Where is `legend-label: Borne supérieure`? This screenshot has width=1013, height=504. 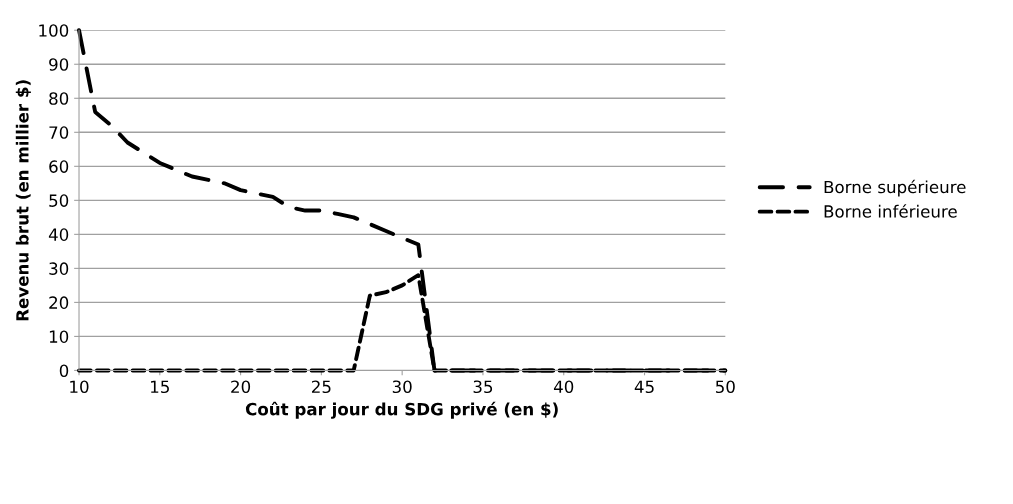 legend-label: Borne supérieure is located at coordinates (895, 188).